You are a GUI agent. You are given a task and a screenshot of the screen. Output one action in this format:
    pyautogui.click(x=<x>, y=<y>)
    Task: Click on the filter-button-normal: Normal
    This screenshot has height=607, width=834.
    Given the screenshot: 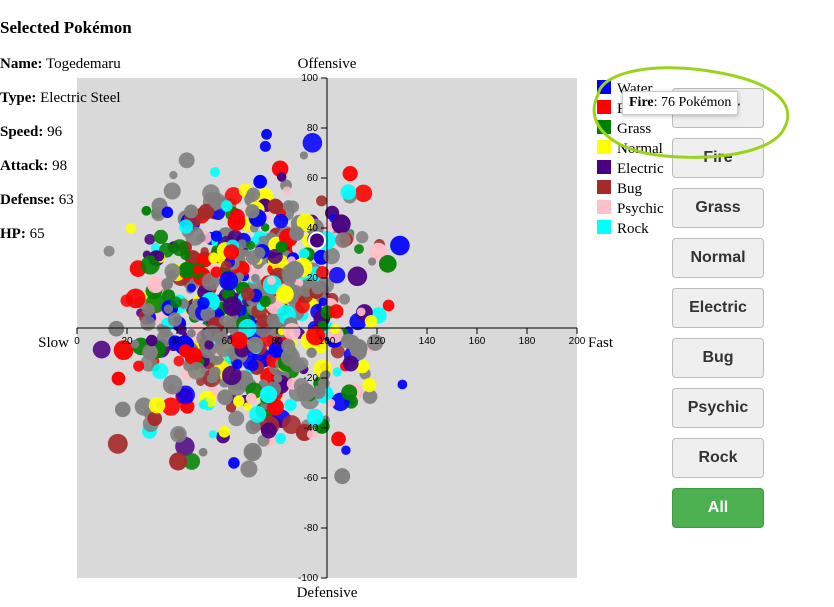 What is the action you would take?
    pyautogui.click(x=718, y=258)
    